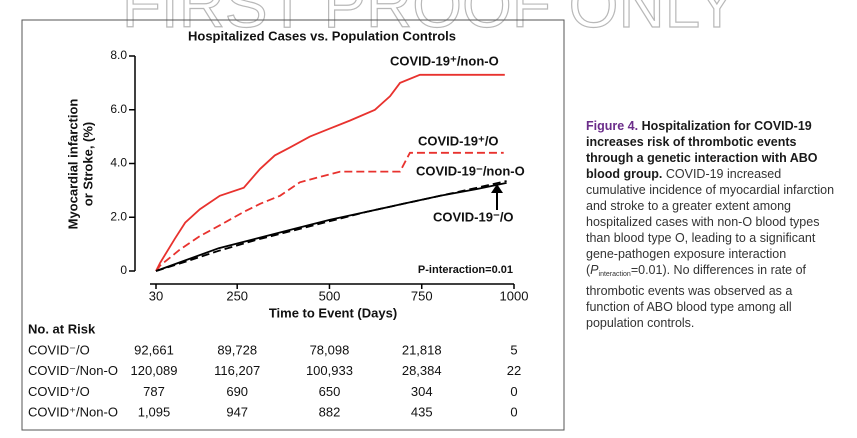  Describe the element at coordinates (614, 274) in the screenshot. I see `caption-subscript: interaction` at that location.